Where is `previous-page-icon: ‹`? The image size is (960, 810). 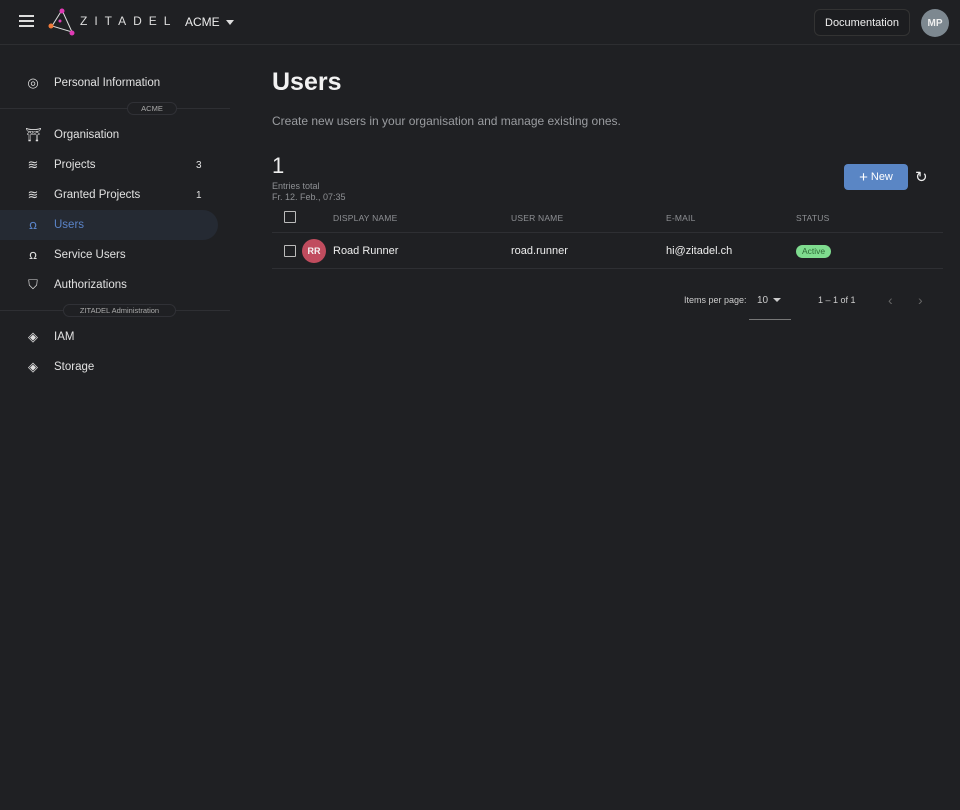 previous-page-icon: ‹ is located at coordinates (890, 300).